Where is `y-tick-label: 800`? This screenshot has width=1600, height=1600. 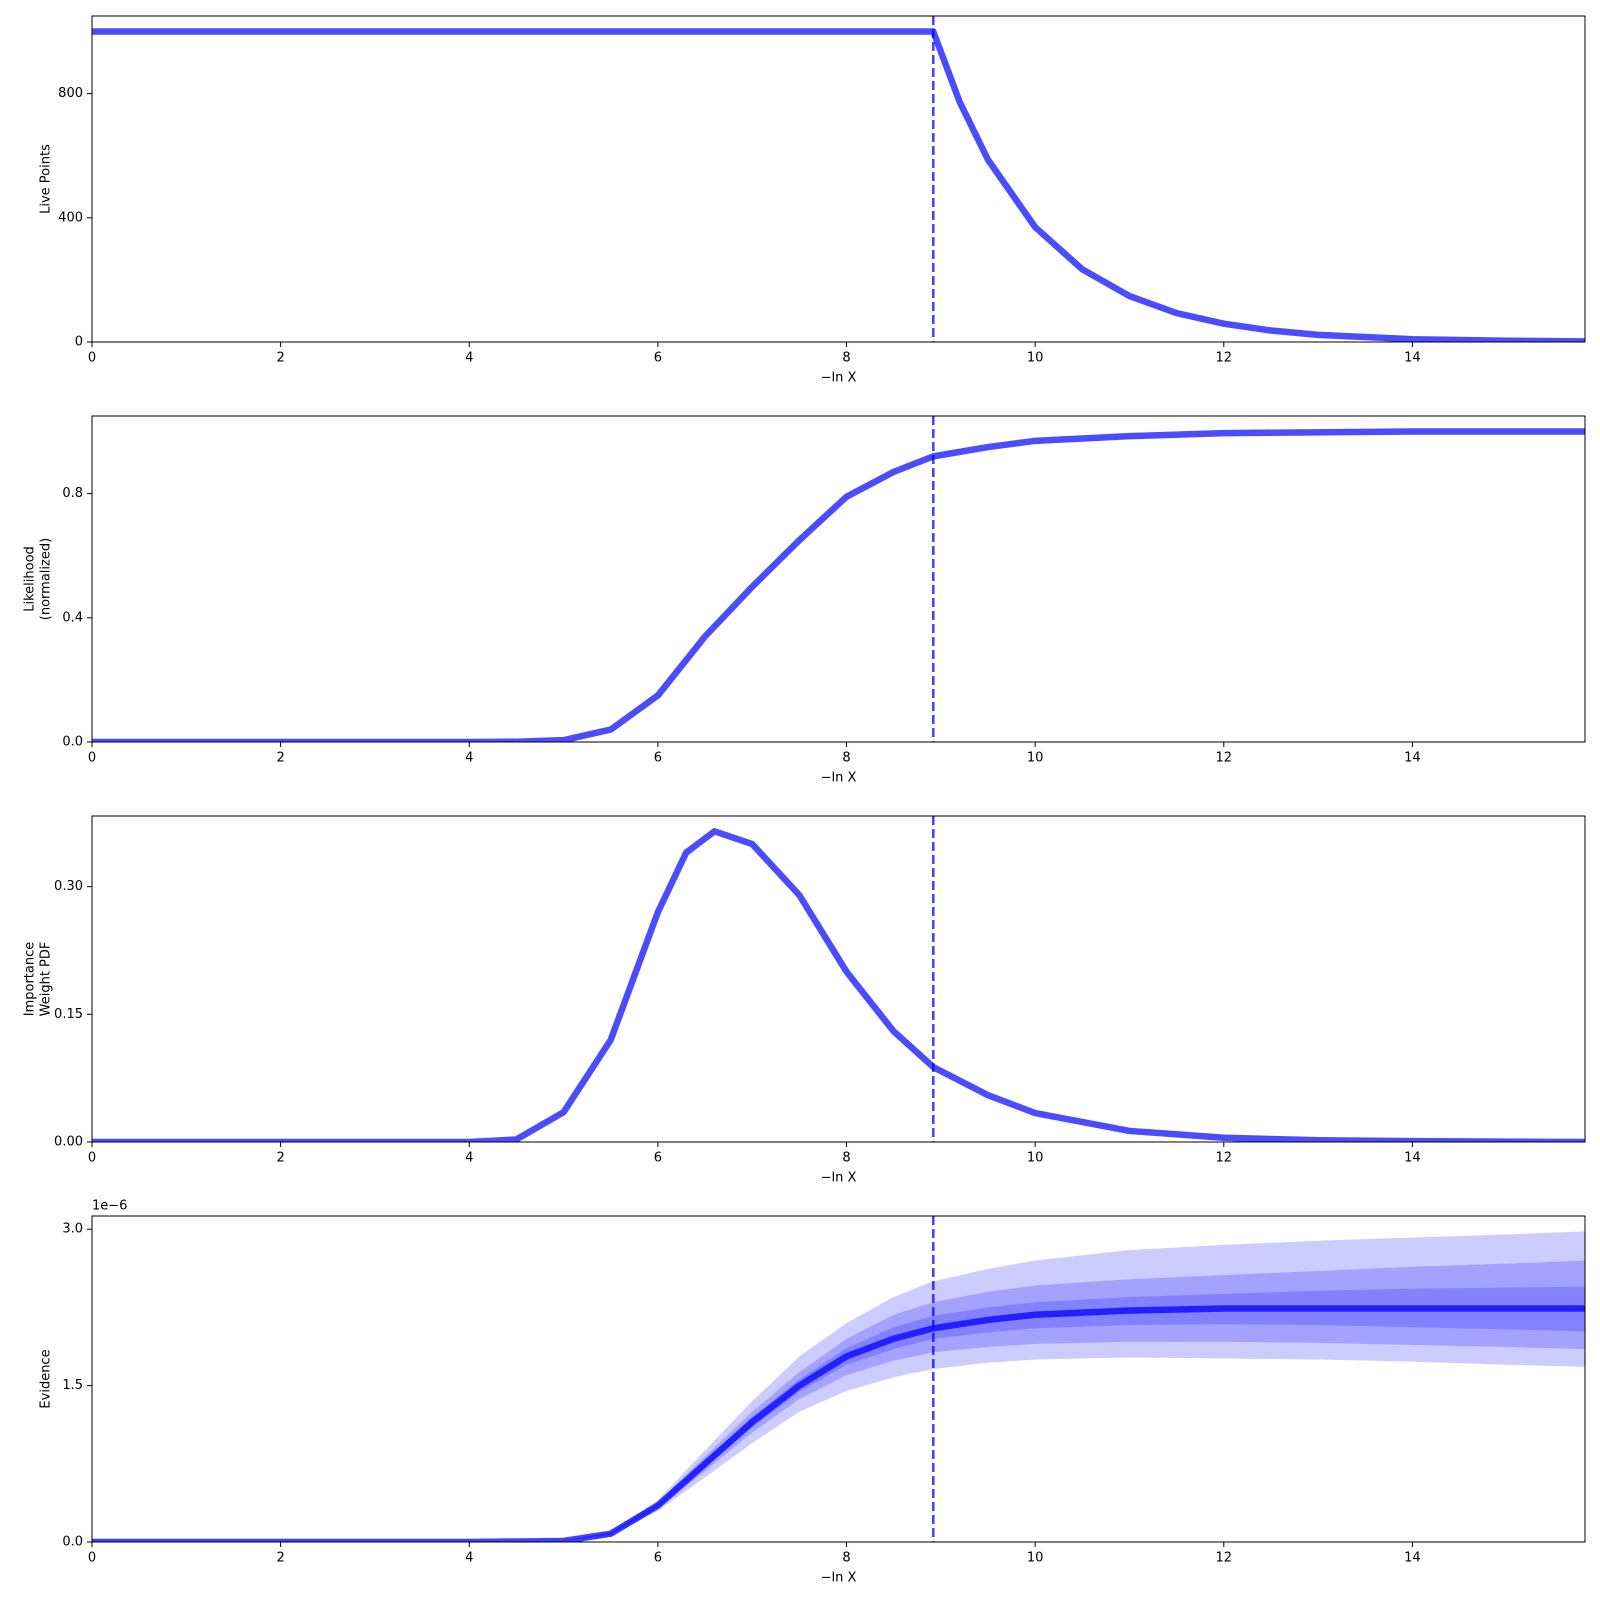
y-tick-label: 800 is located at coordinates (70, 93).